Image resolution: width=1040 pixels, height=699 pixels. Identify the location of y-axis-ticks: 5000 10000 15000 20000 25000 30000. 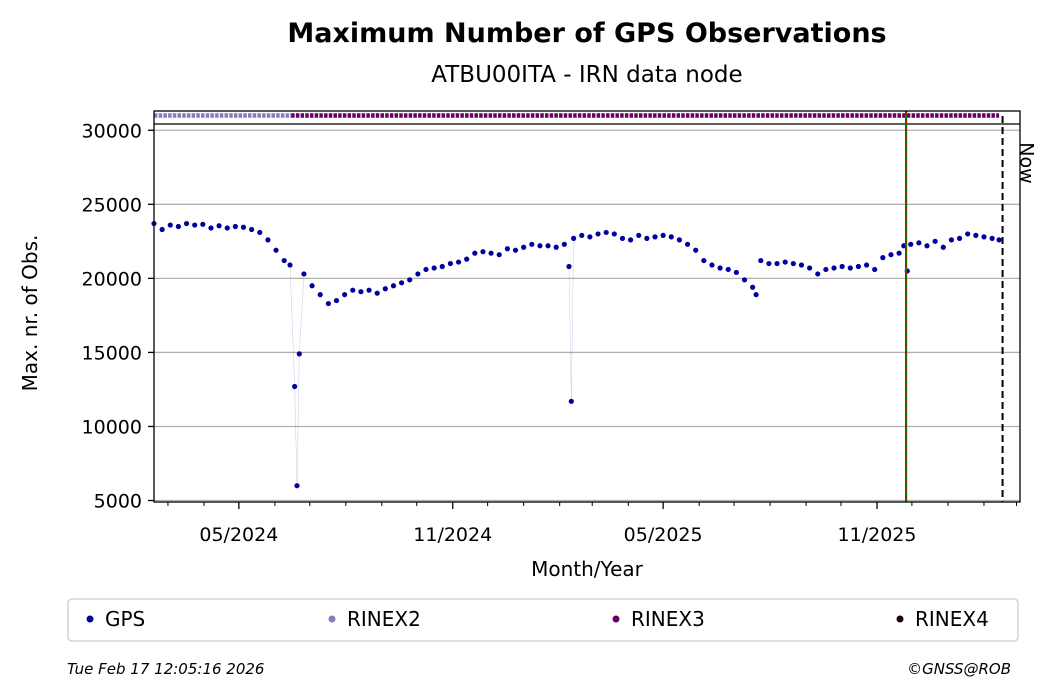
(118, 316).